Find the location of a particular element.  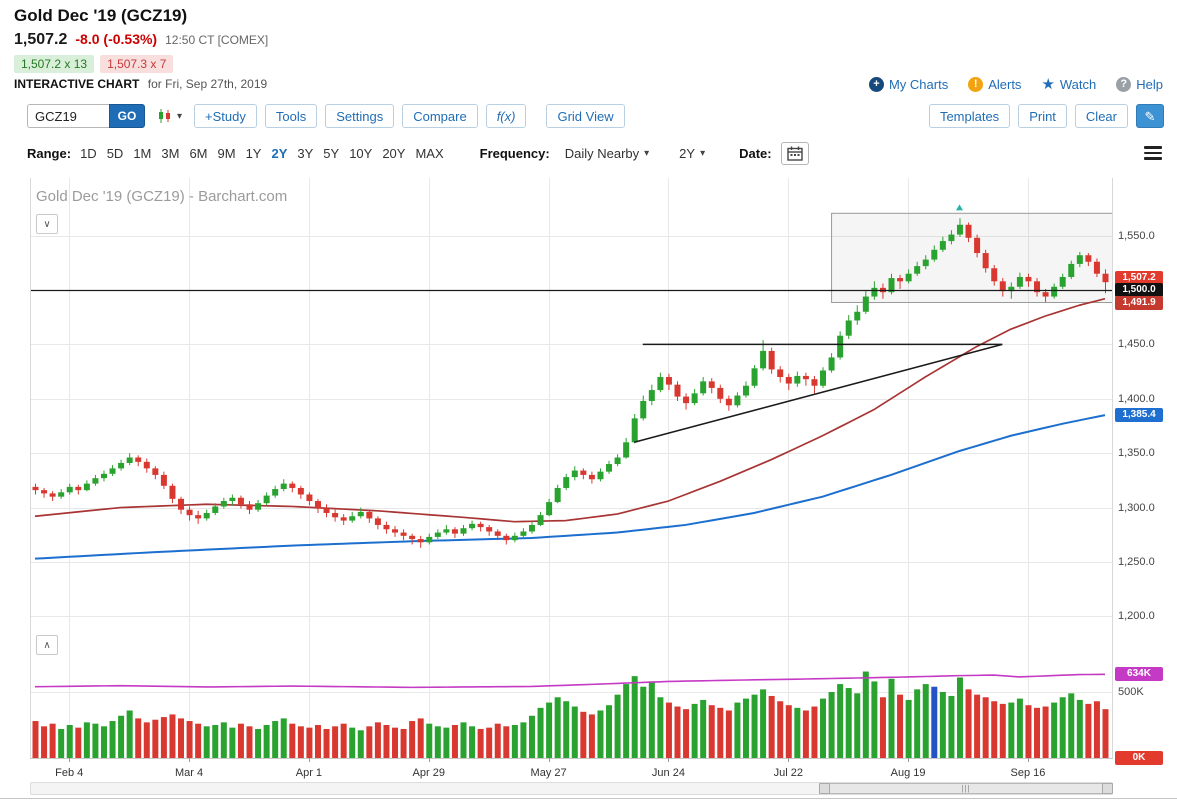

frequency-value: Daily Nearby is located at coordinates (602, 153).